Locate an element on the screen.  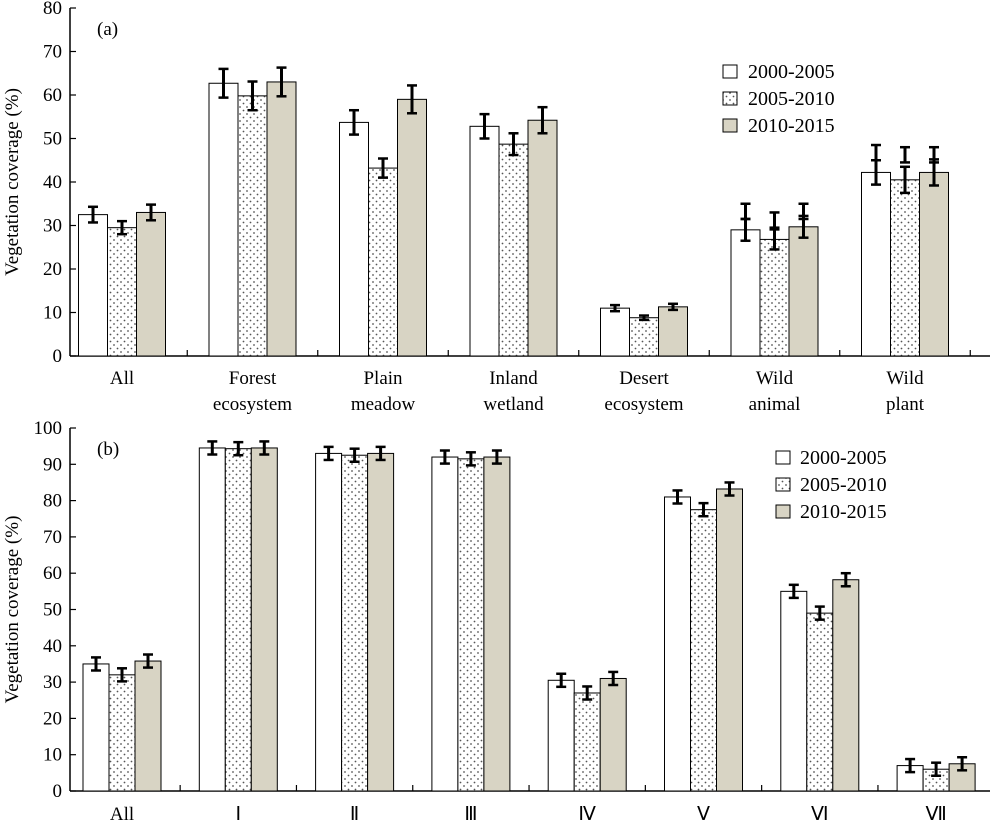
x-tick-label: wetland is located at coordinates (513, 404).